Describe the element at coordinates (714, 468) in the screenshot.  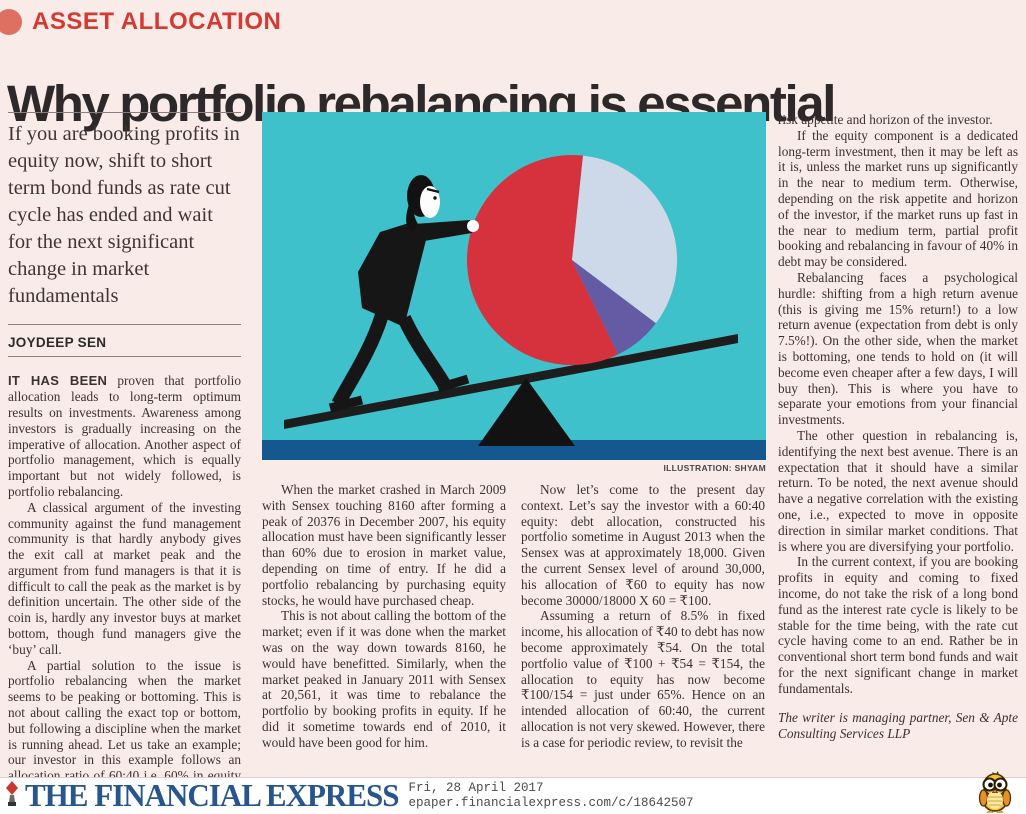
I see `illustration-credit: ILLUSTRATION: SHYAM` at that location.